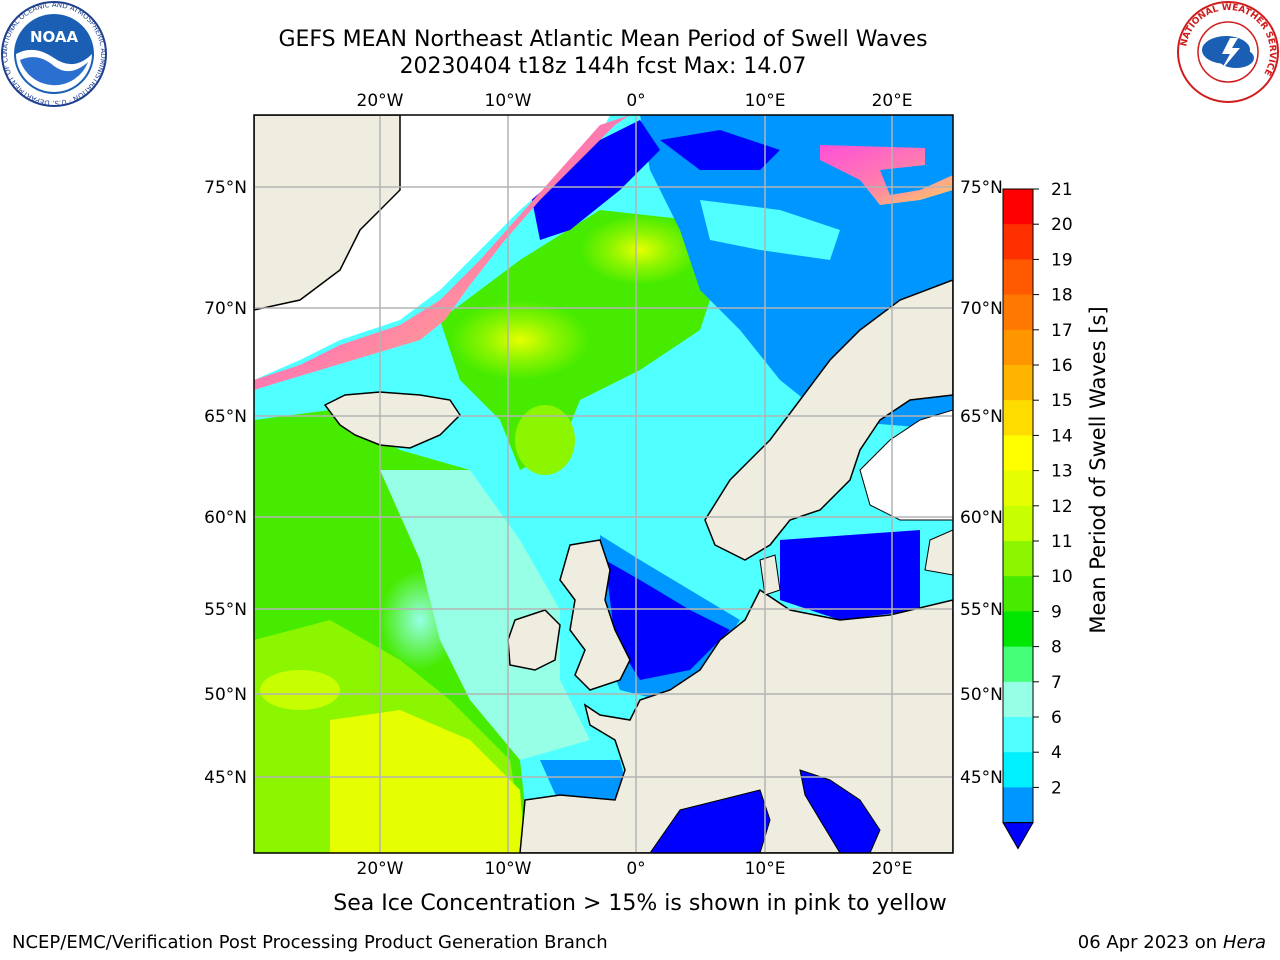 This screenshot has height=960, width=1280. I want to click on colorbar-tick-label: 14, so click(1062, 436).